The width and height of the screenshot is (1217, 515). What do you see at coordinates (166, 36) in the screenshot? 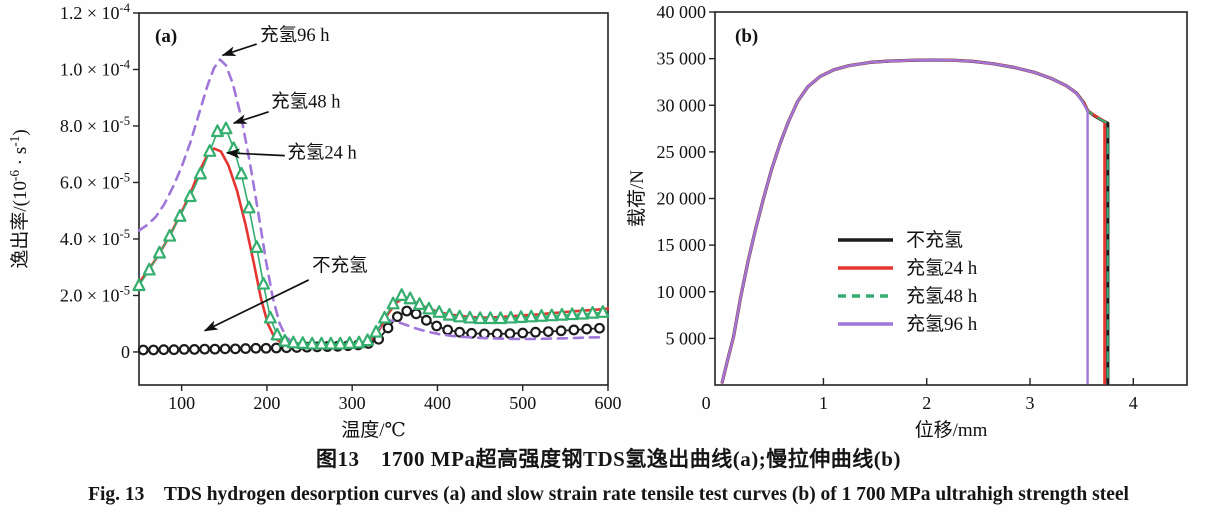
I see `panel-label-tds: (a)` at bounding box center [166, 36].